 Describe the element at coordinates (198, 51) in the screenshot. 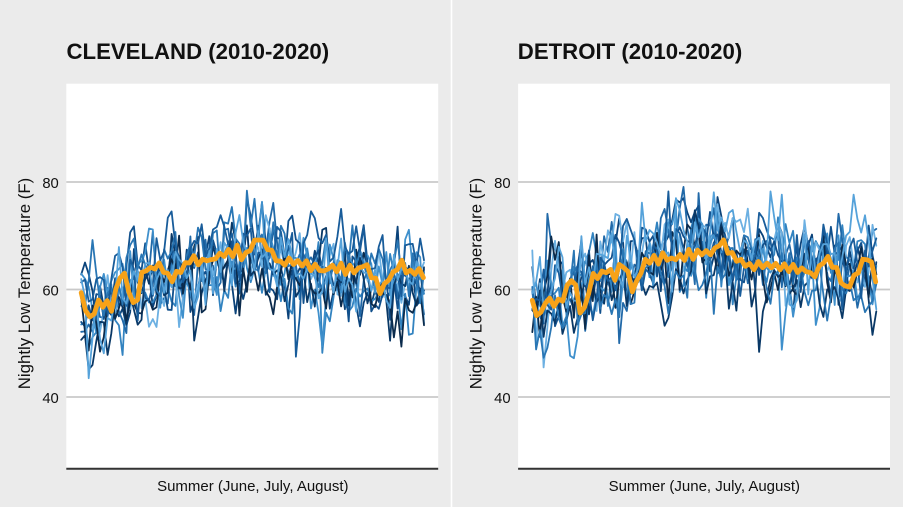

I see `svg-text: CLEVELAND (2010-2020)` at that location.